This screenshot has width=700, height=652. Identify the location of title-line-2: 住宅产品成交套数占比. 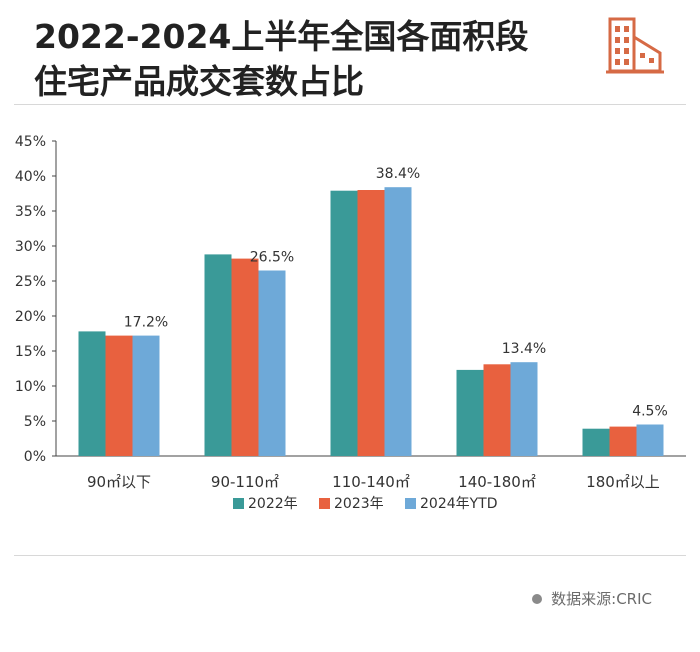
(199, 81).